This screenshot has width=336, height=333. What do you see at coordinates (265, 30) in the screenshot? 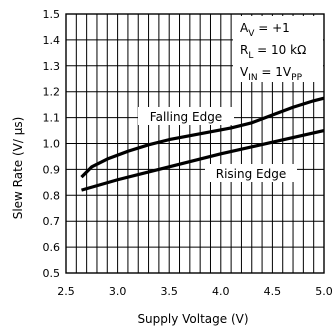
I see `annotation-av: AV = +1` at bounding box center [265, 30].